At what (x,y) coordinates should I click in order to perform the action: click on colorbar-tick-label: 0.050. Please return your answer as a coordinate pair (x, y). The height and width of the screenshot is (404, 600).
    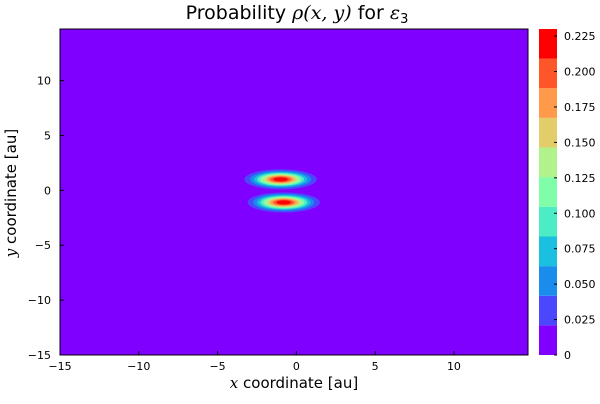
    Looking at the image, I should click on (580, 284).